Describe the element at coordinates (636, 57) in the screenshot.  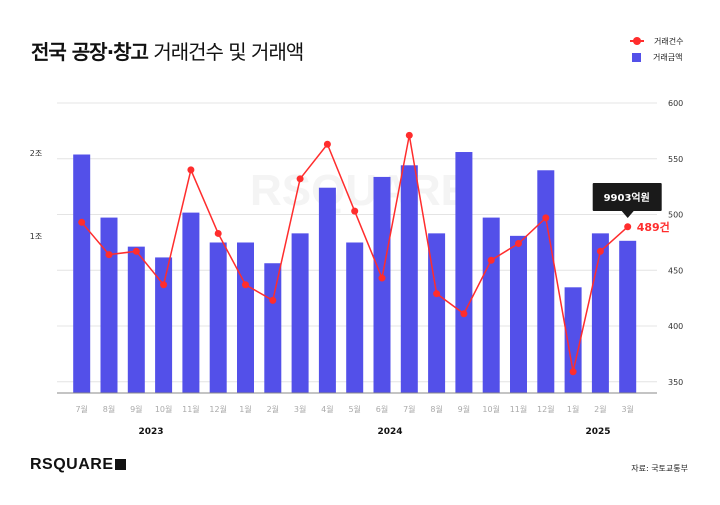
I see `bar-swatch-icon` at that location.